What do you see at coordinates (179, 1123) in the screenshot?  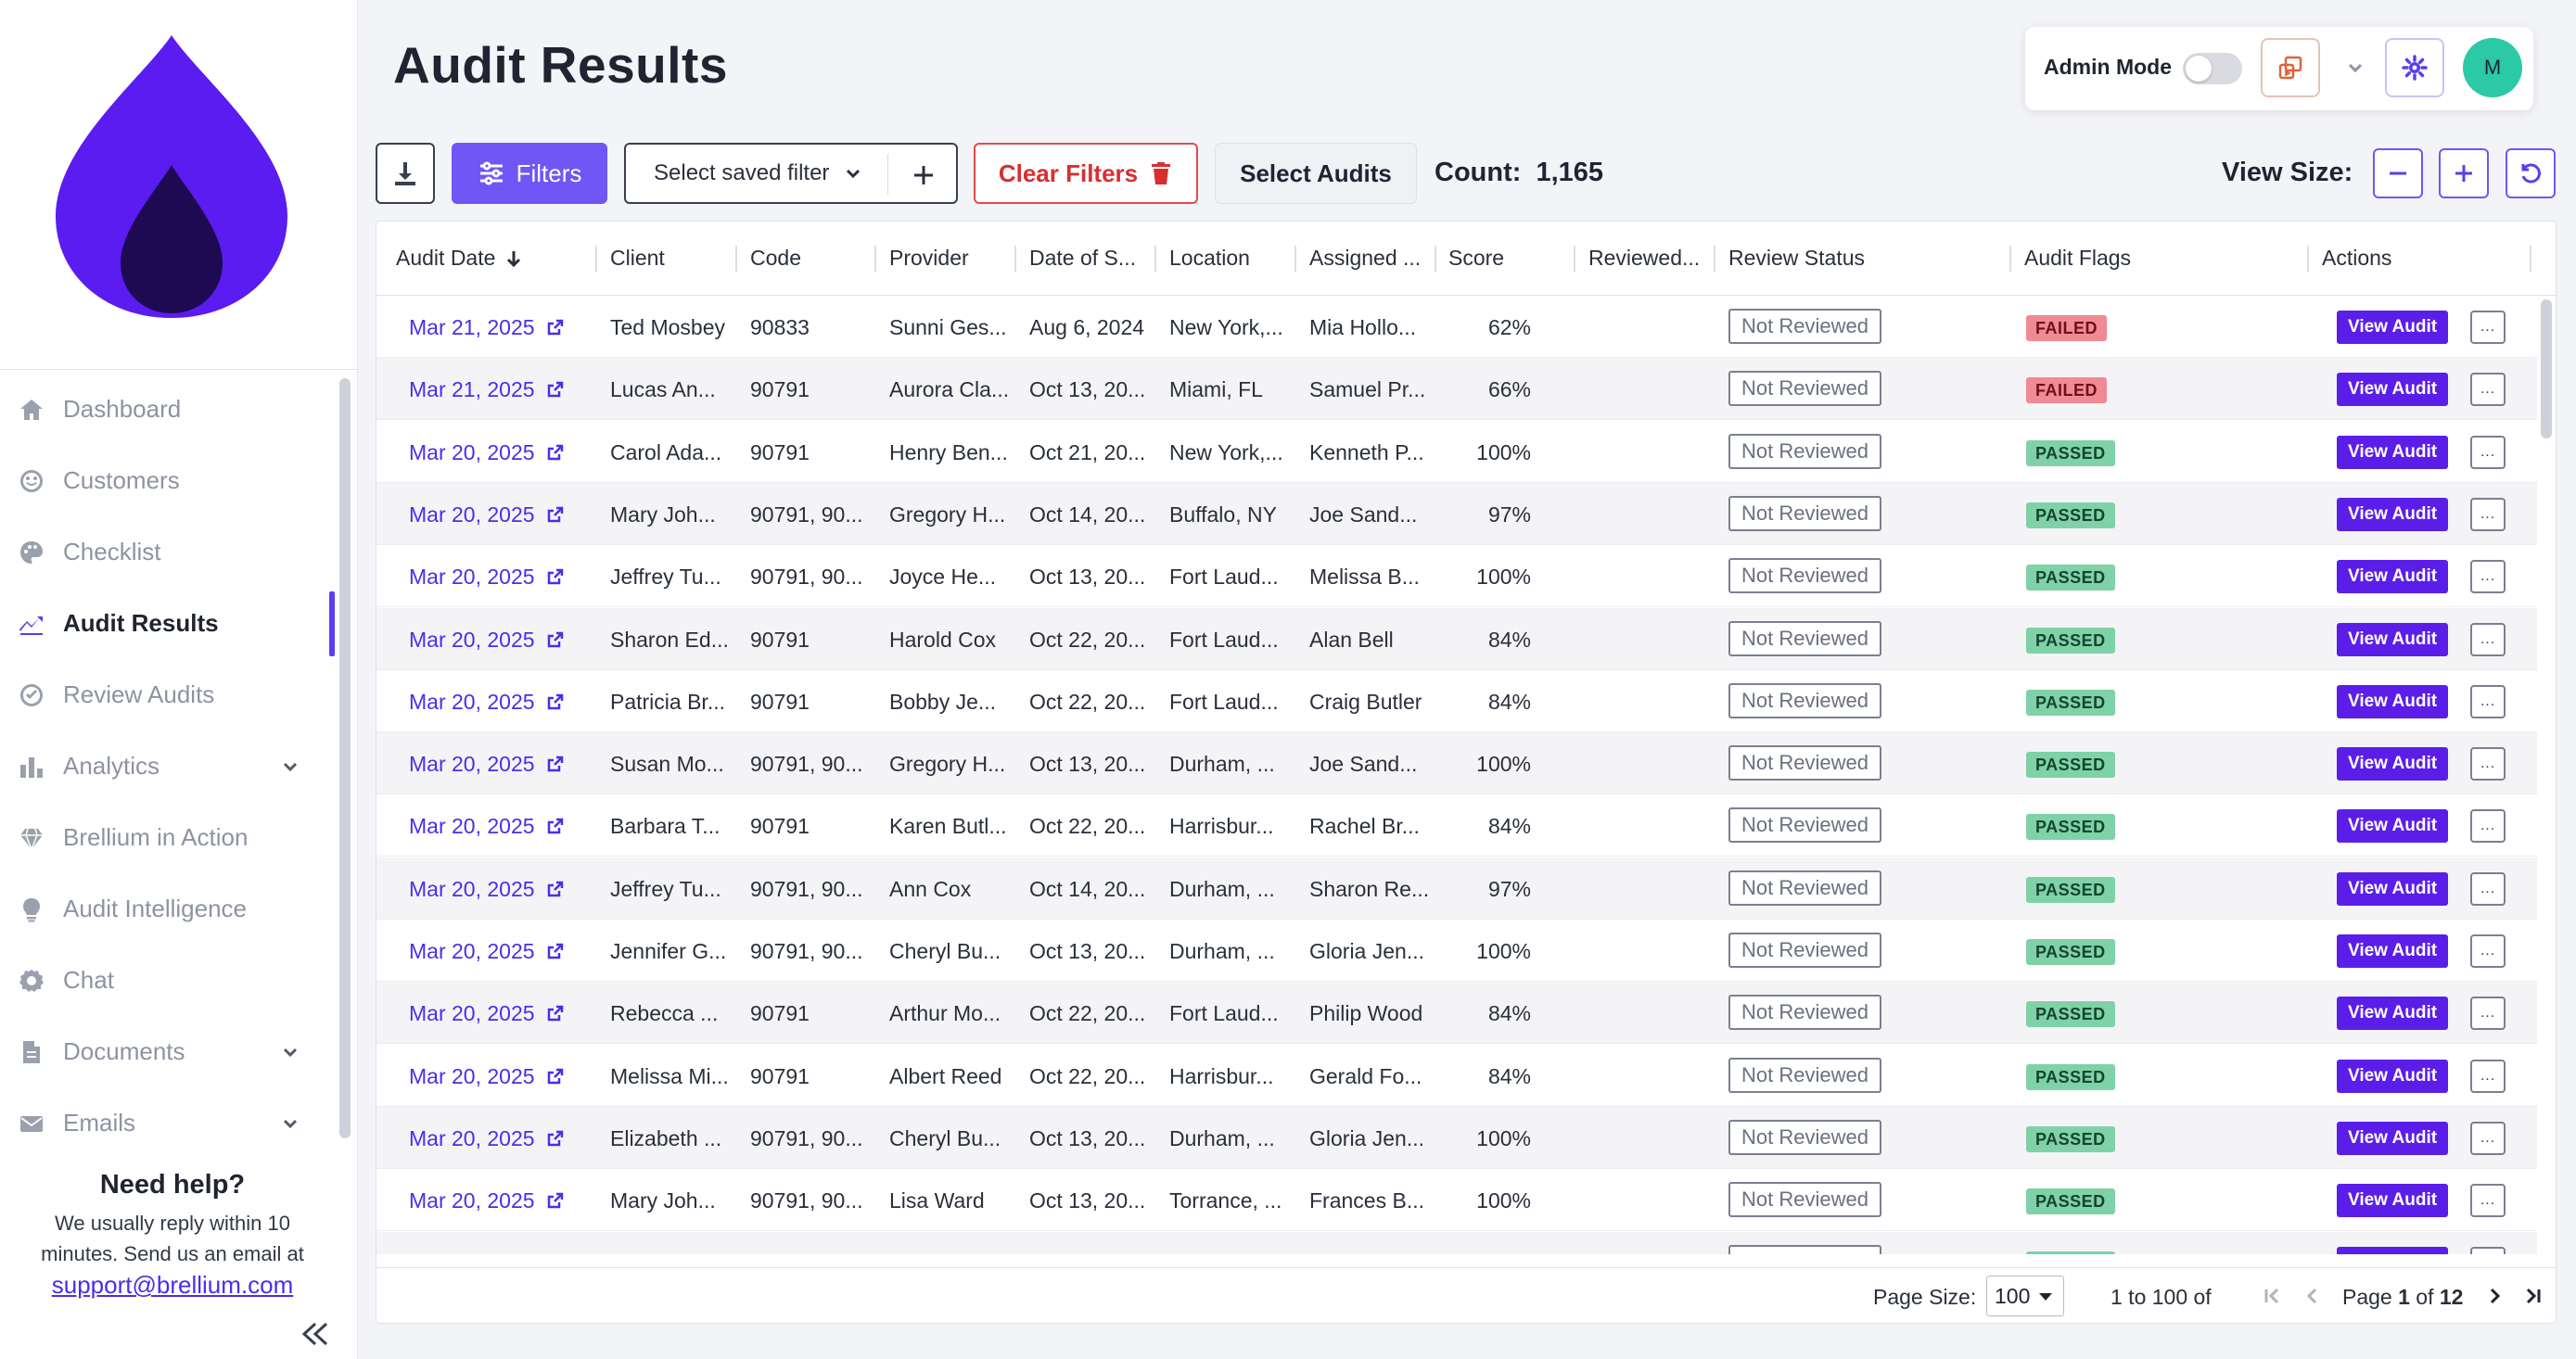 I see `sidebar-item-emails: Emails` at bounding box center [179, 1123].